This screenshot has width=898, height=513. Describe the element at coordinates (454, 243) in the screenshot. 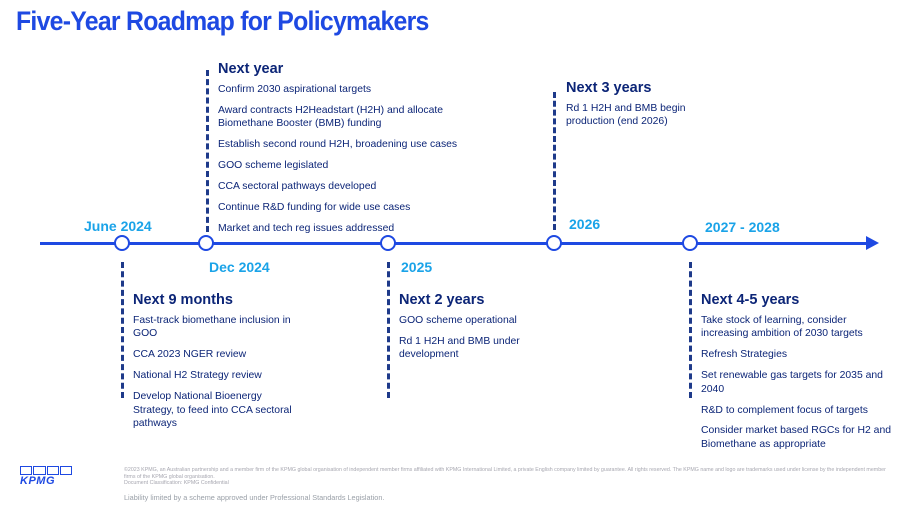

I see `timeline-axis` at that location.